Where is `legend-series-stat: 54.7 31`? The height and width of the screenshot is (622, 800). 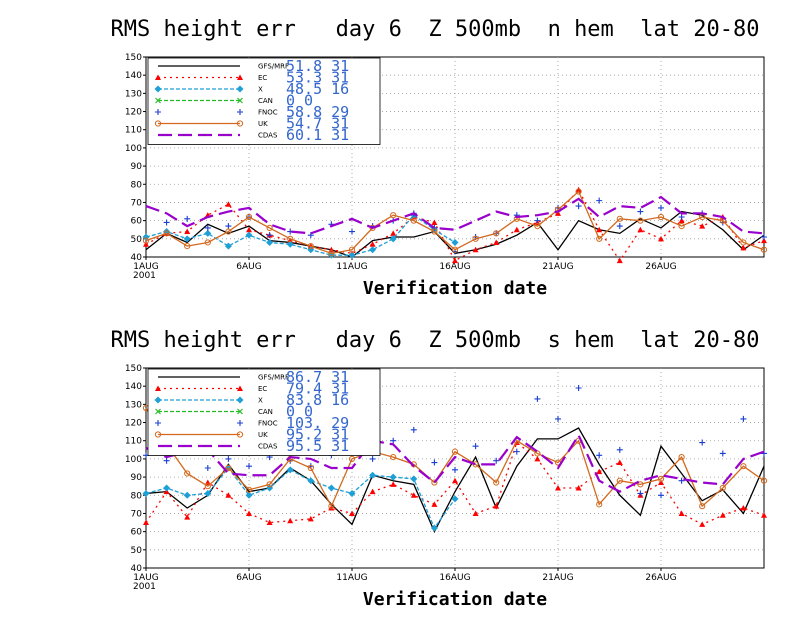 legend-series-stat: 54.7 31 is located at coordinates (317, 124).